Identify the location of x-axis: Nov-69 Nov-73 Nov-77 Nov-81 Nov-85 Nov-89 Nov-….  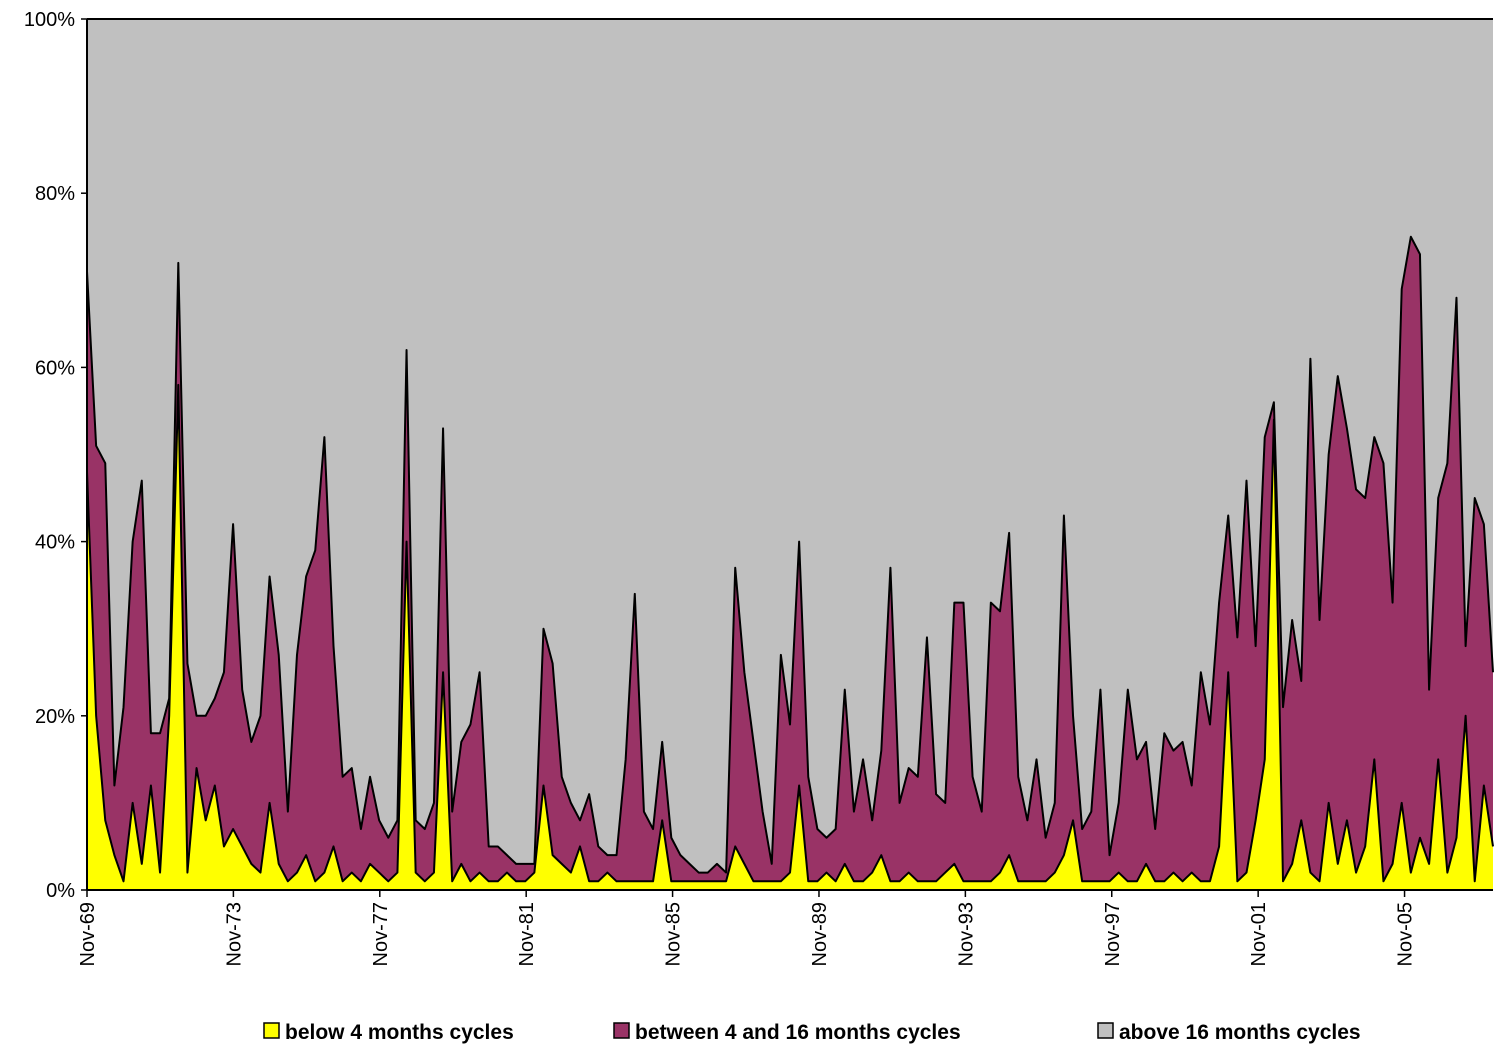
(747, 928).